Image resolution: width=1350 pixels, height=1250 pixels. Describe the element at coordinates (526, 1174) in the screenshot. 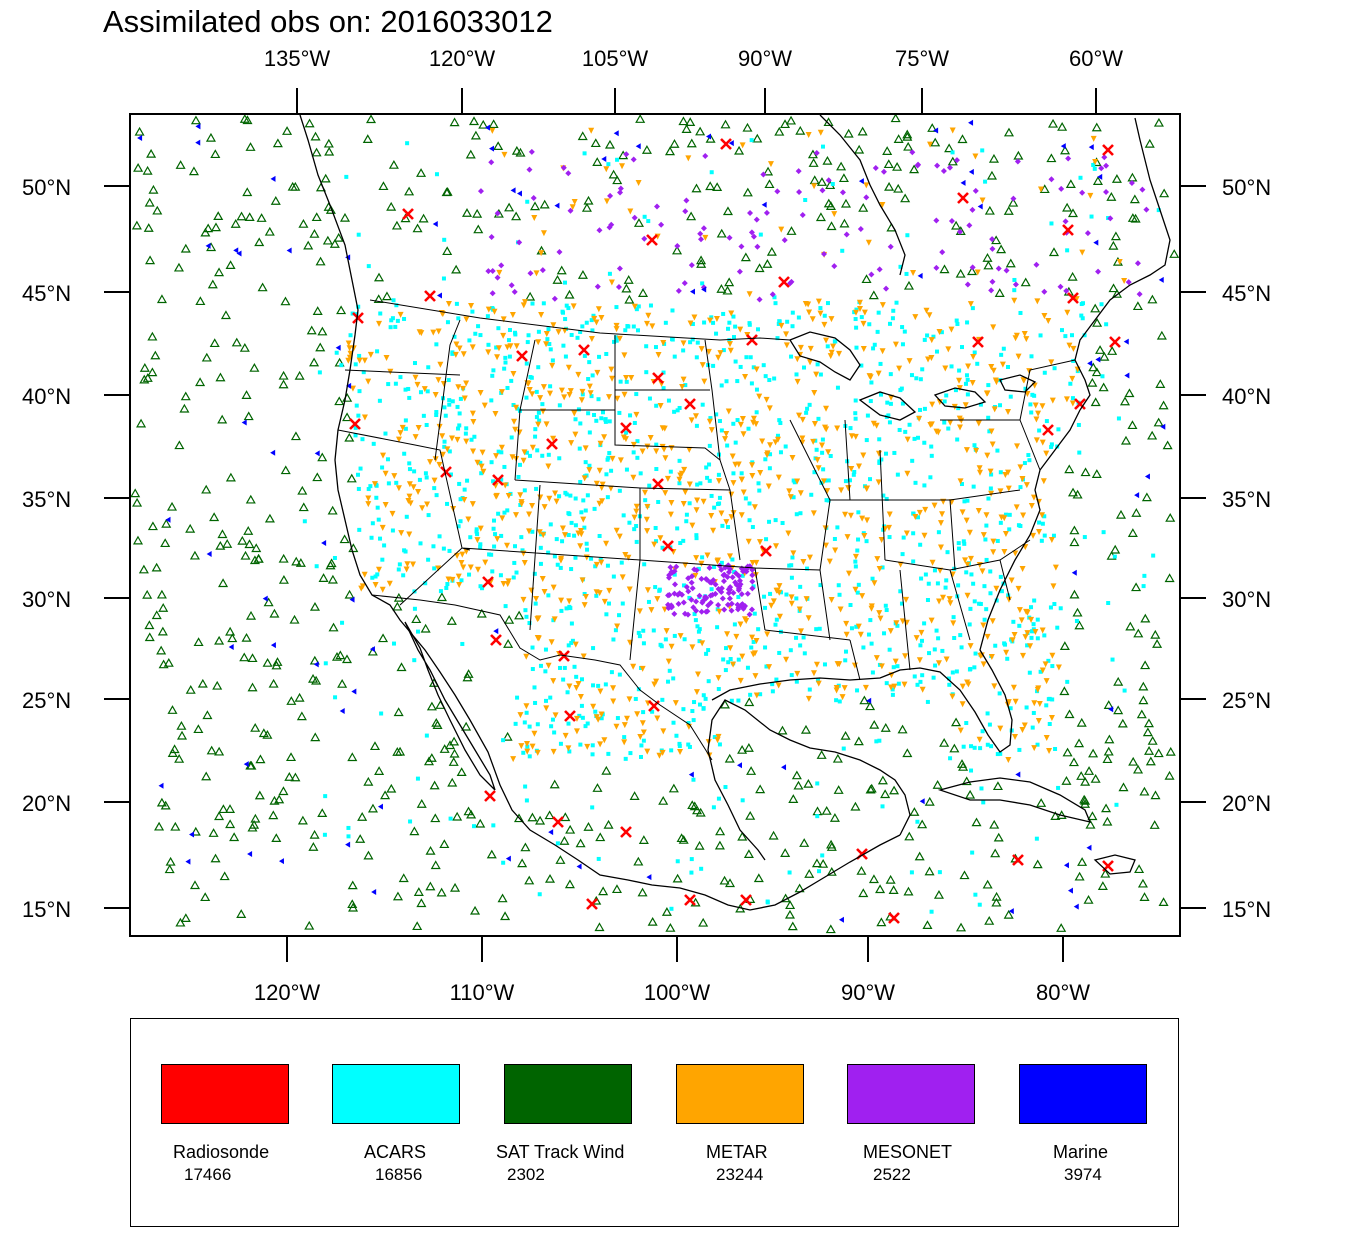

I see `legend-count: 2302` at that location.